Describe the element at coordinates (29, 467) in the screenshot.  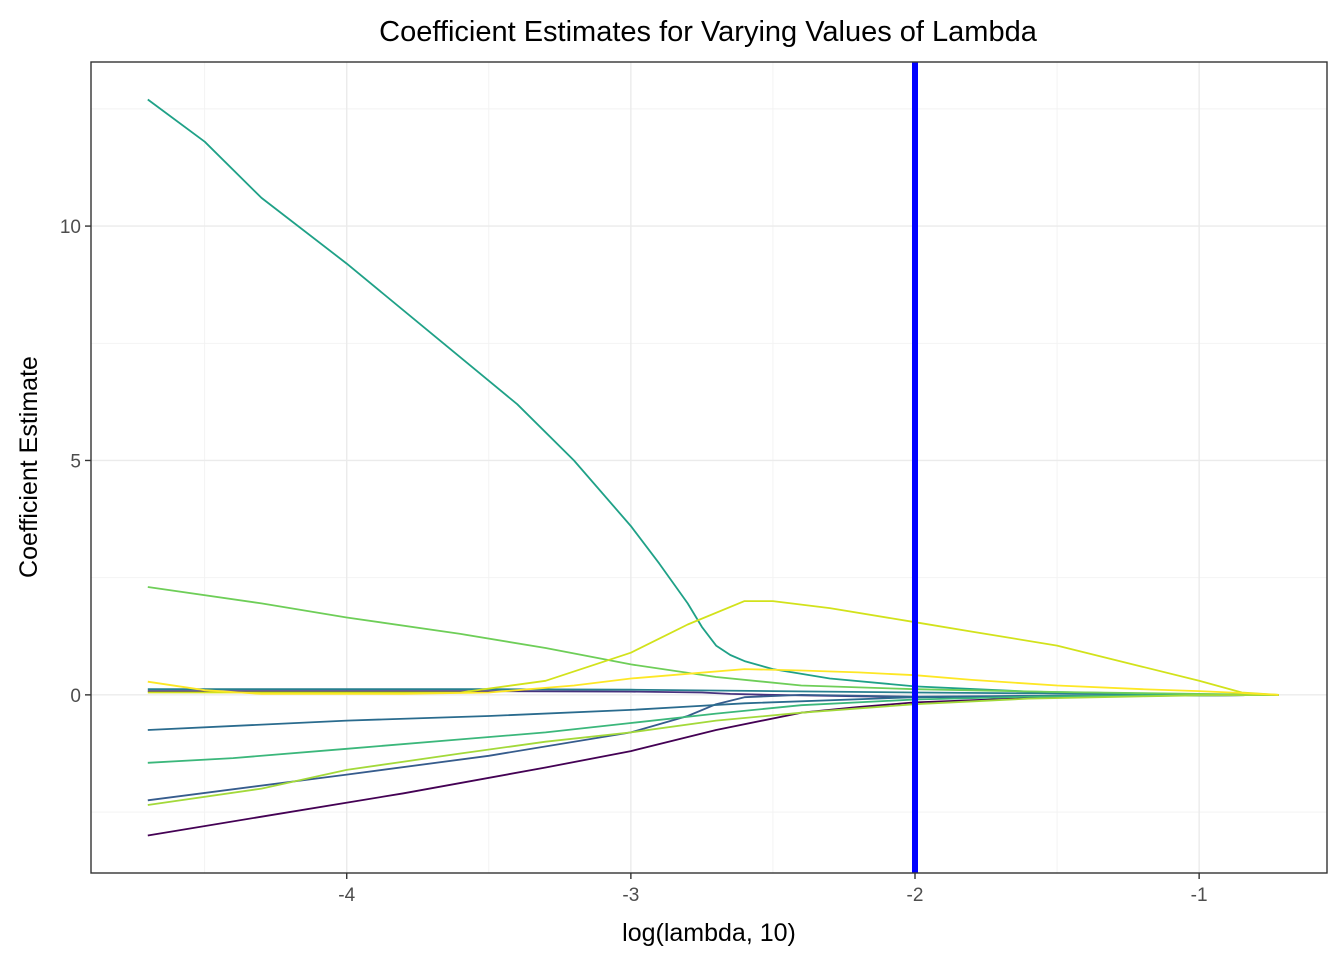
I see `y-axis-title: Coefficient Estimate` at that location.